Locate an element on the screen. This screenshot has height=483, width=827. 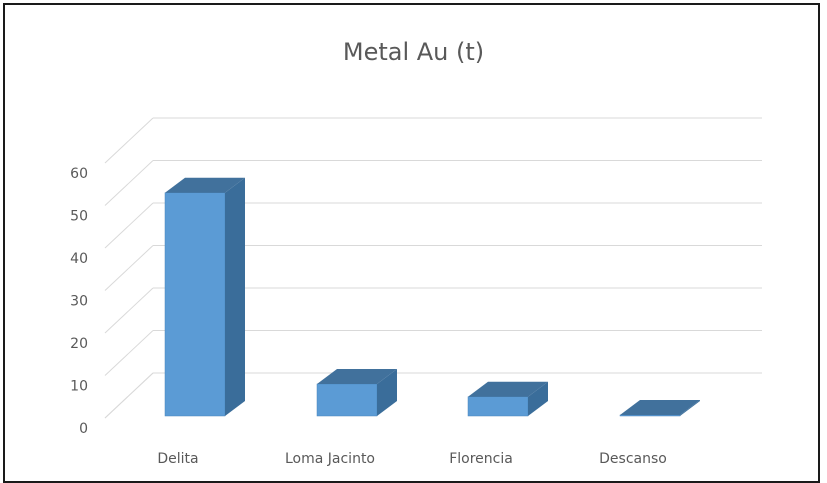
y-tick-label: 30 is located at coordinates (79, 302).